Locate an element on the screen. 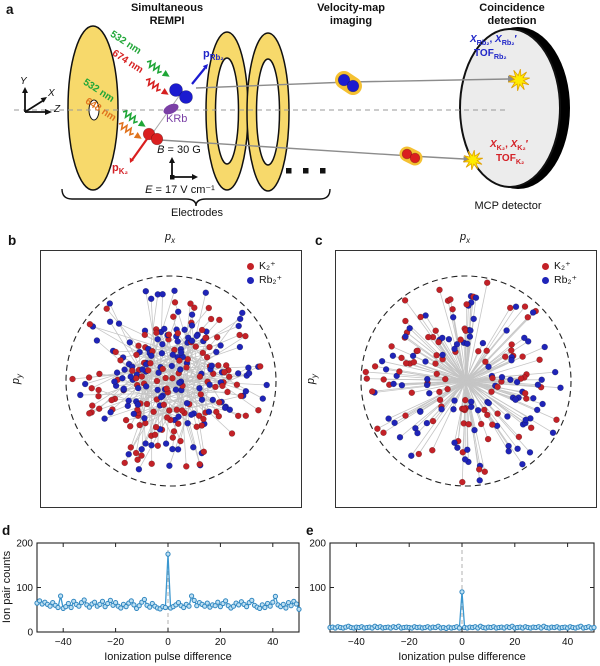 This screenshot has width=600, height=666. panel-letter-c: c is located at coordinates (319, 240).